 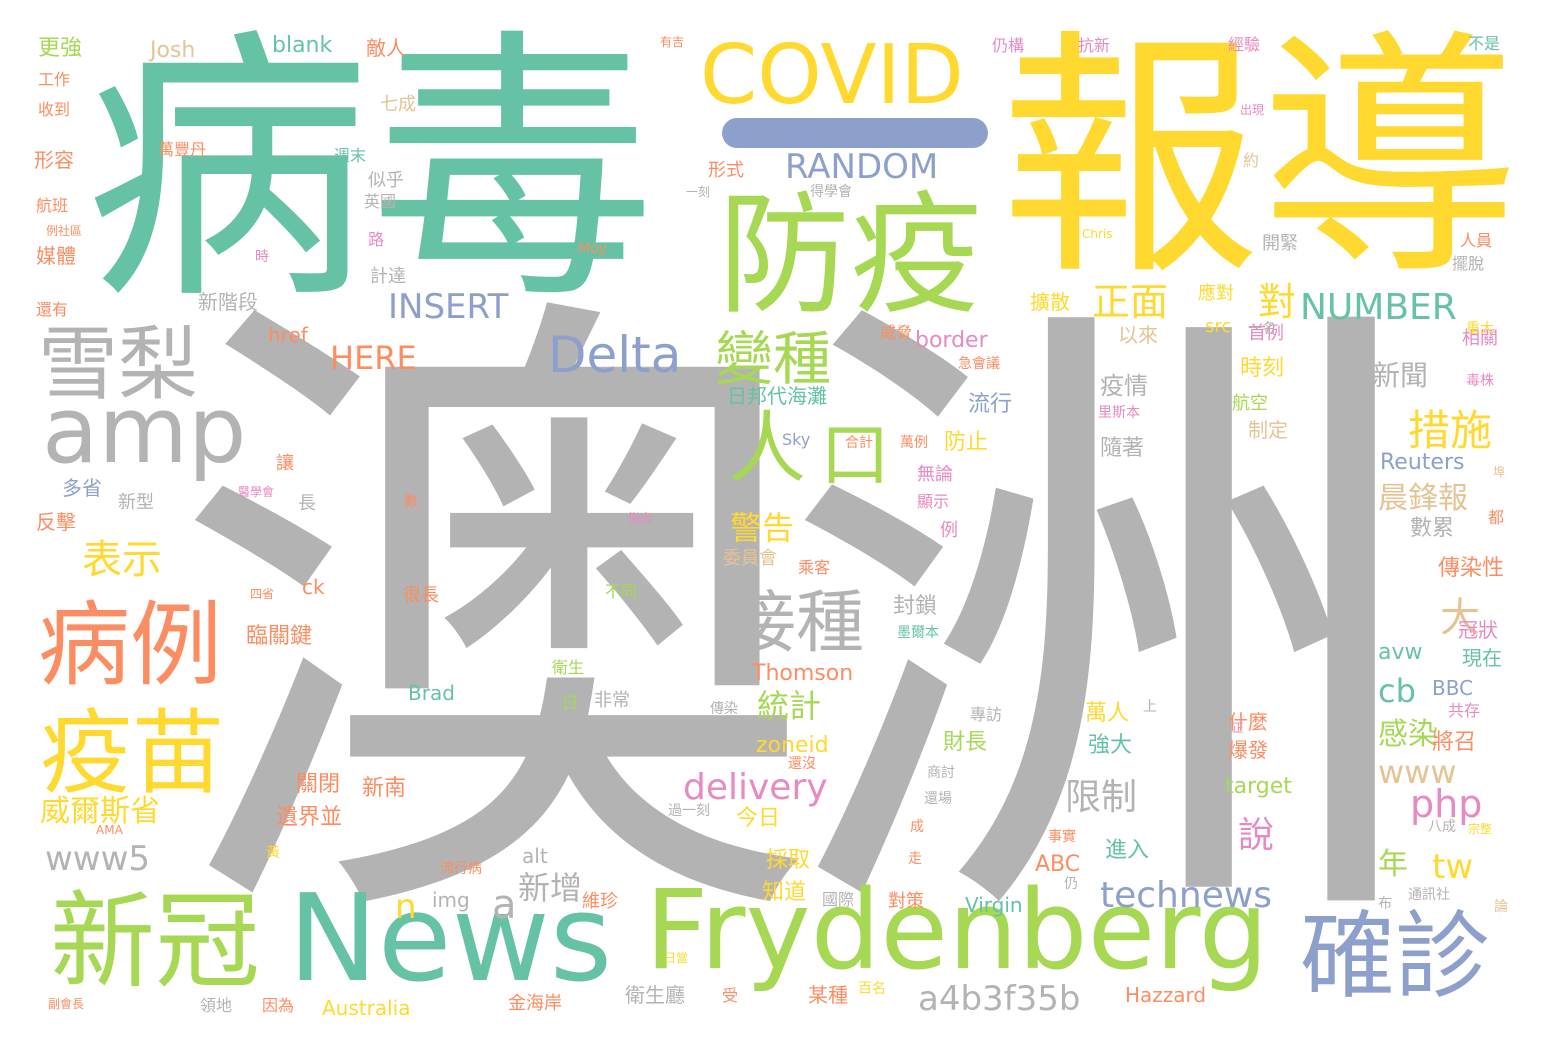 What do you see at coordinates (979, 364) in the screenshot?
I see `word: 急會議` at bounding box center [979, 364].